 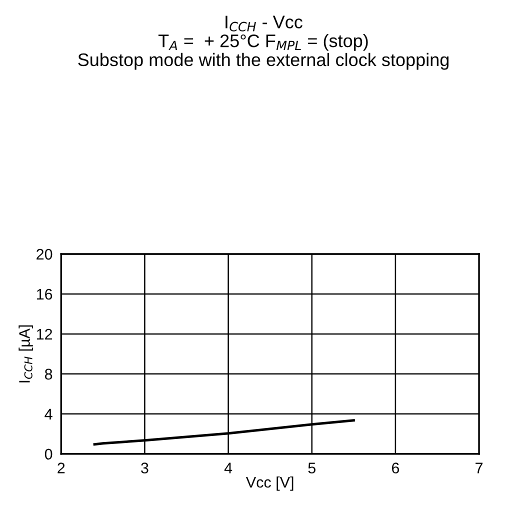 What do you see at coordinates (48, 414) in the screenshot?
I see `y-tick-label: 4` at bounding box center [48, 414].